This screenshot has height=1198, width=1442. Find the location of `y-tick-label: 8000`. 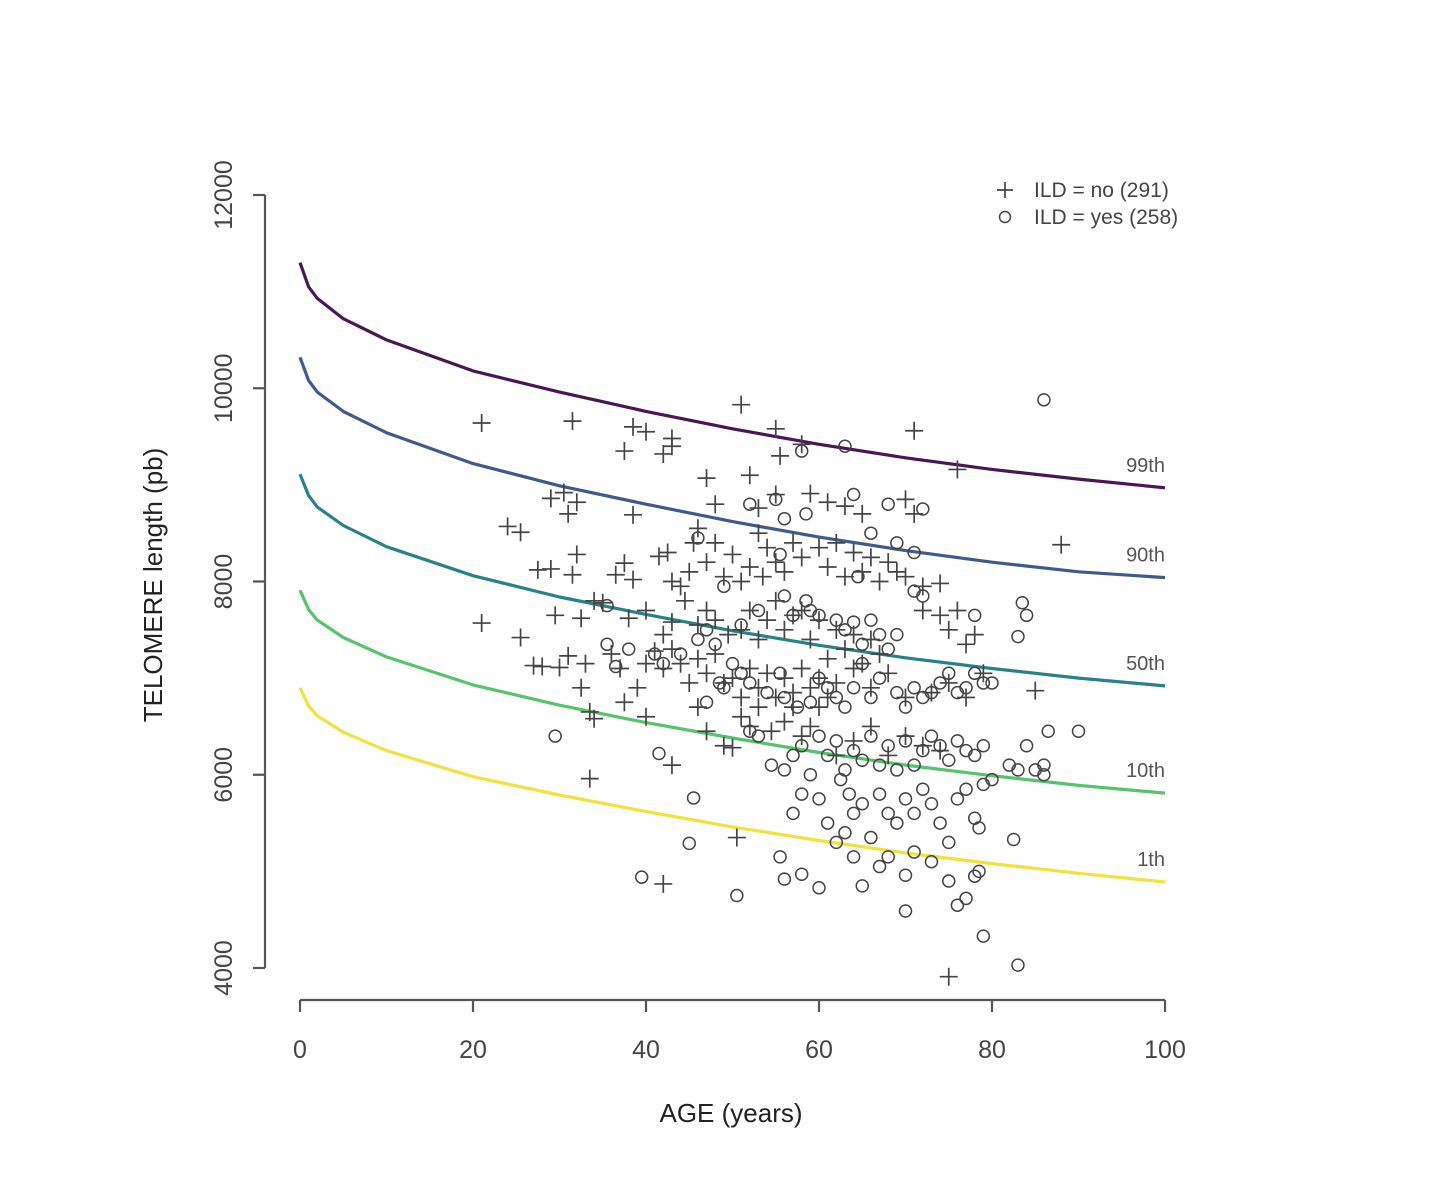

y-tick-label: 8000 is located at coordinates (224, 582).